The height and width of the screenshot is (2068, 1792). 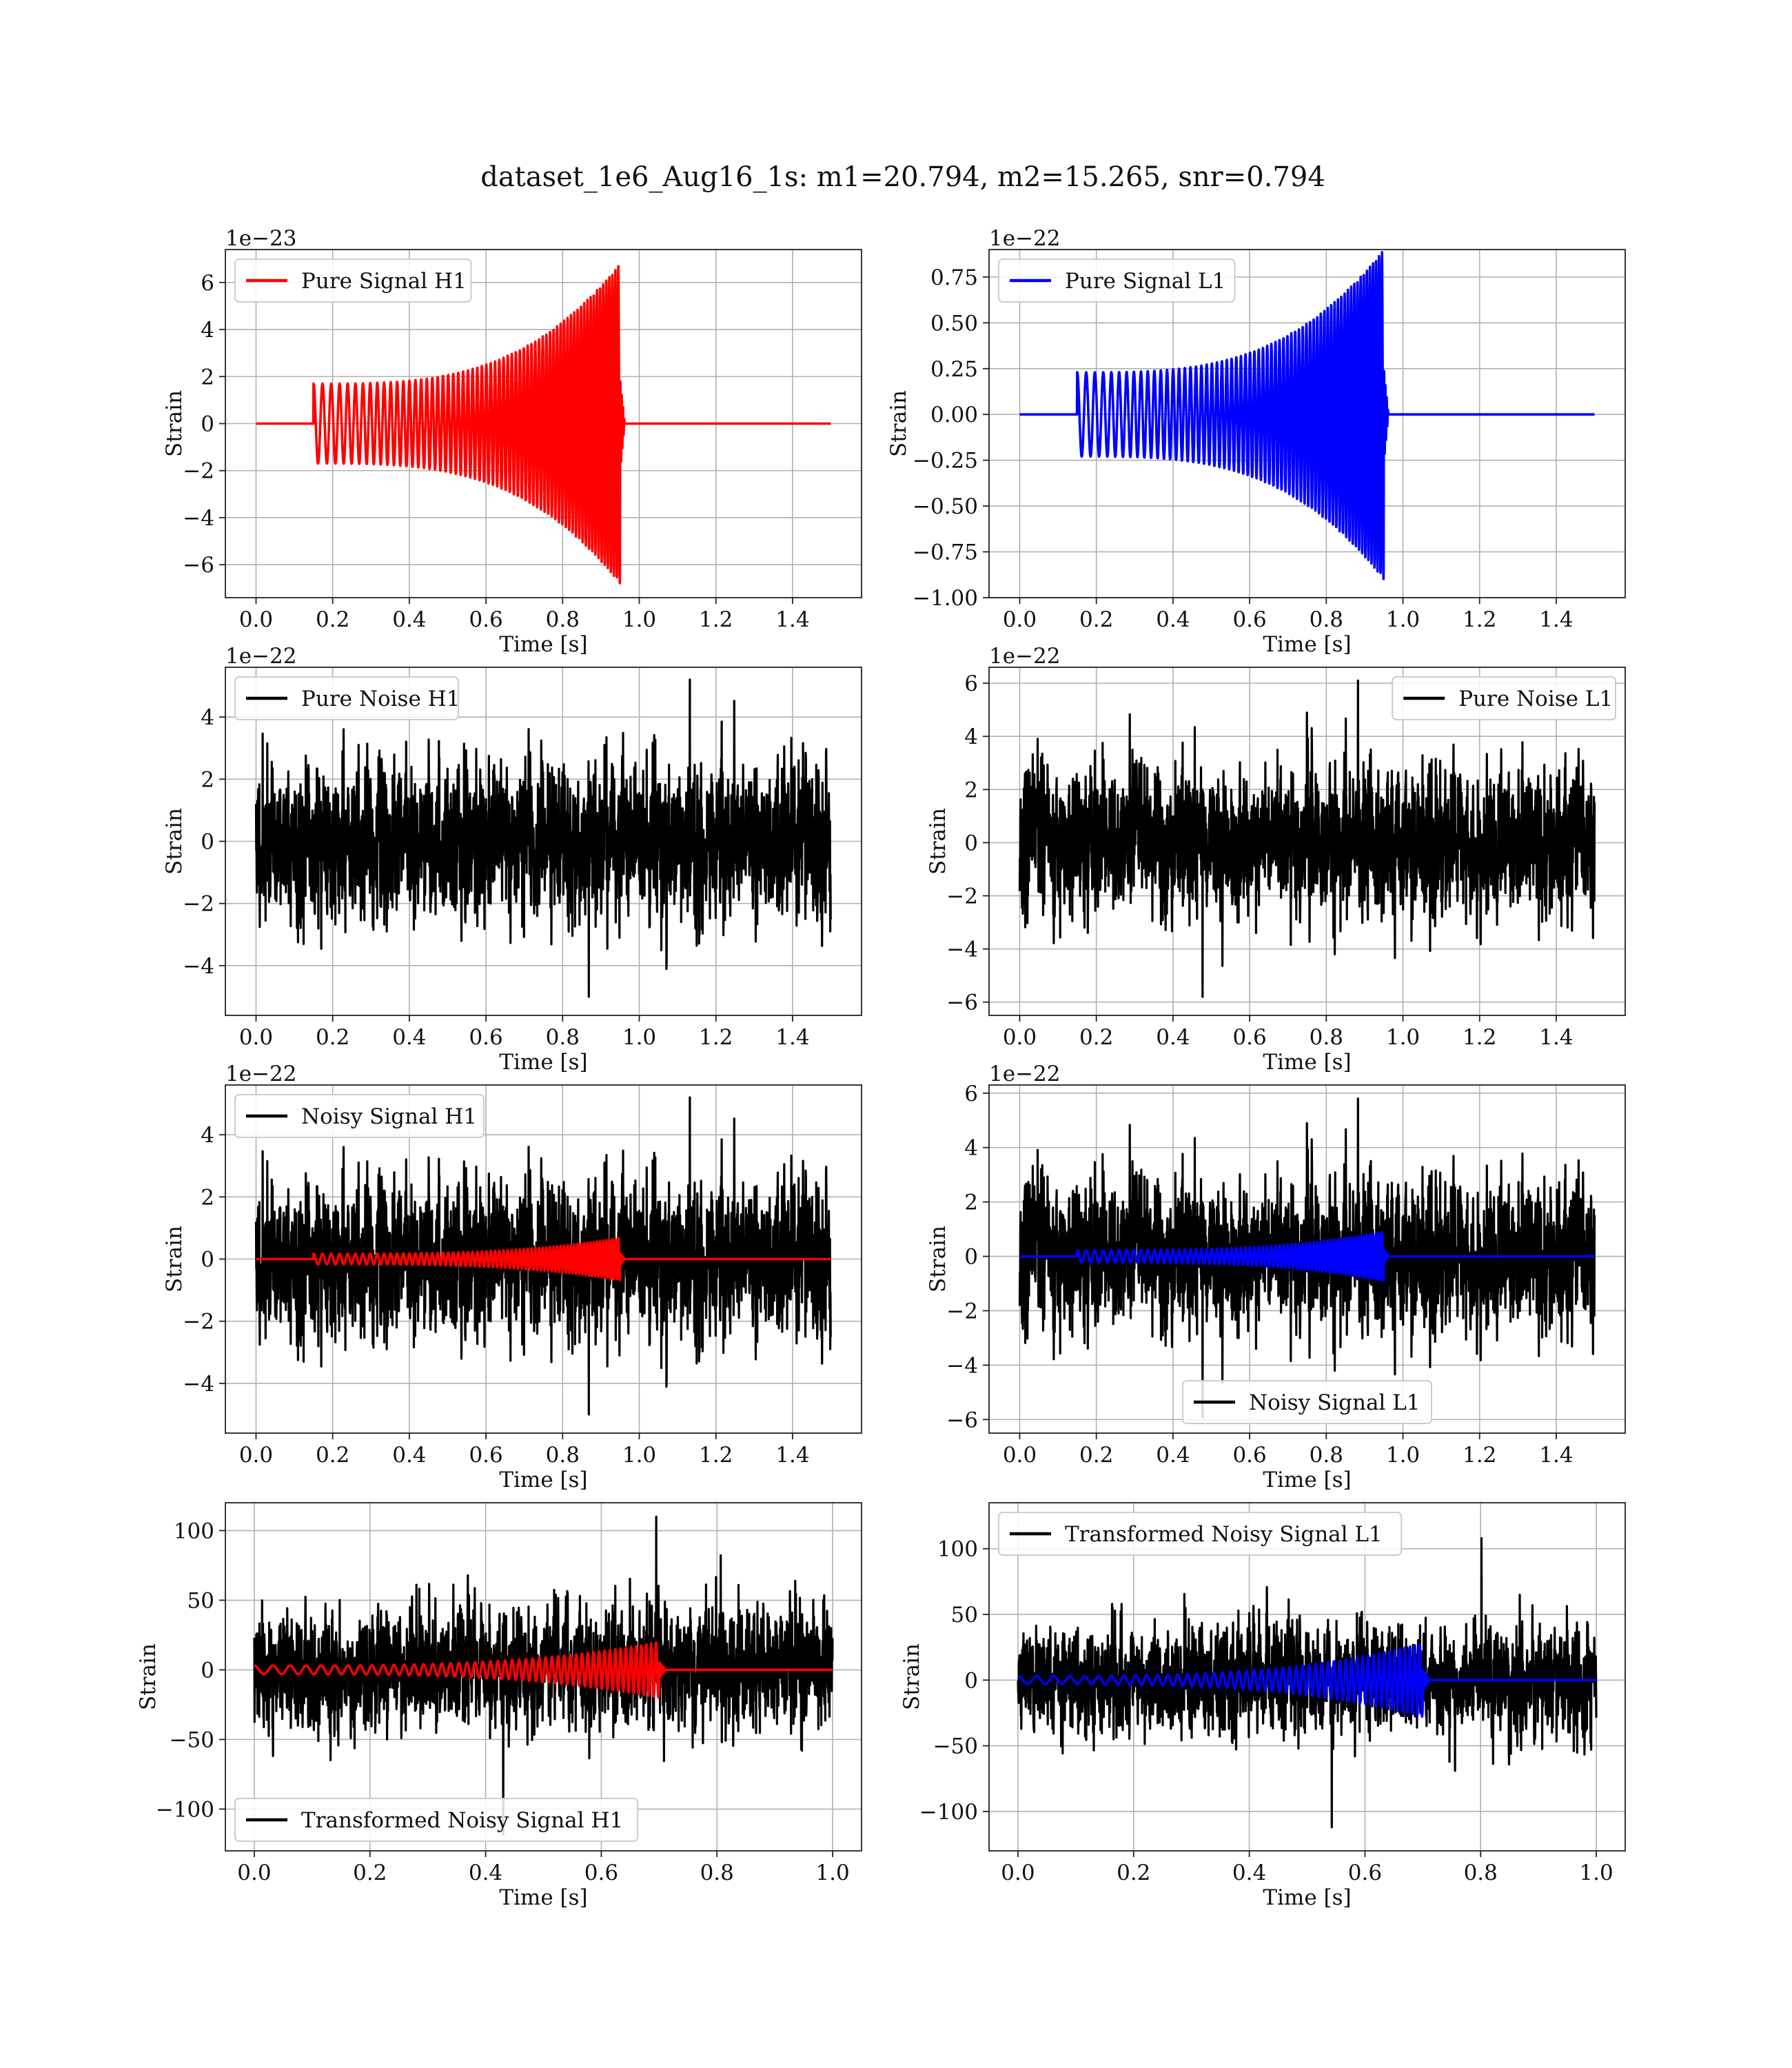 I want to click on series-line-noisy-signal-l1, so click(x=1307, y=1257).